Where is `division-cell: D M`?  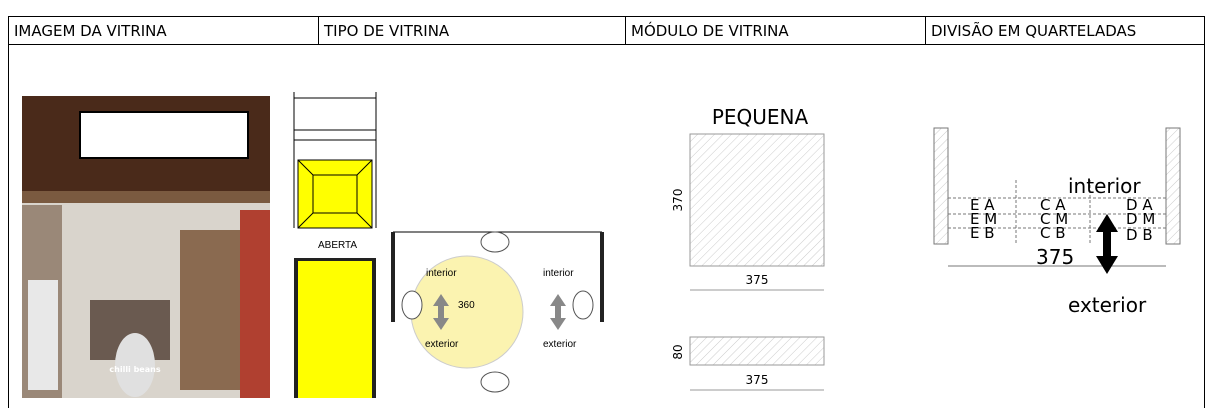
division-cell: D M is located at coordinates (1140, 219).